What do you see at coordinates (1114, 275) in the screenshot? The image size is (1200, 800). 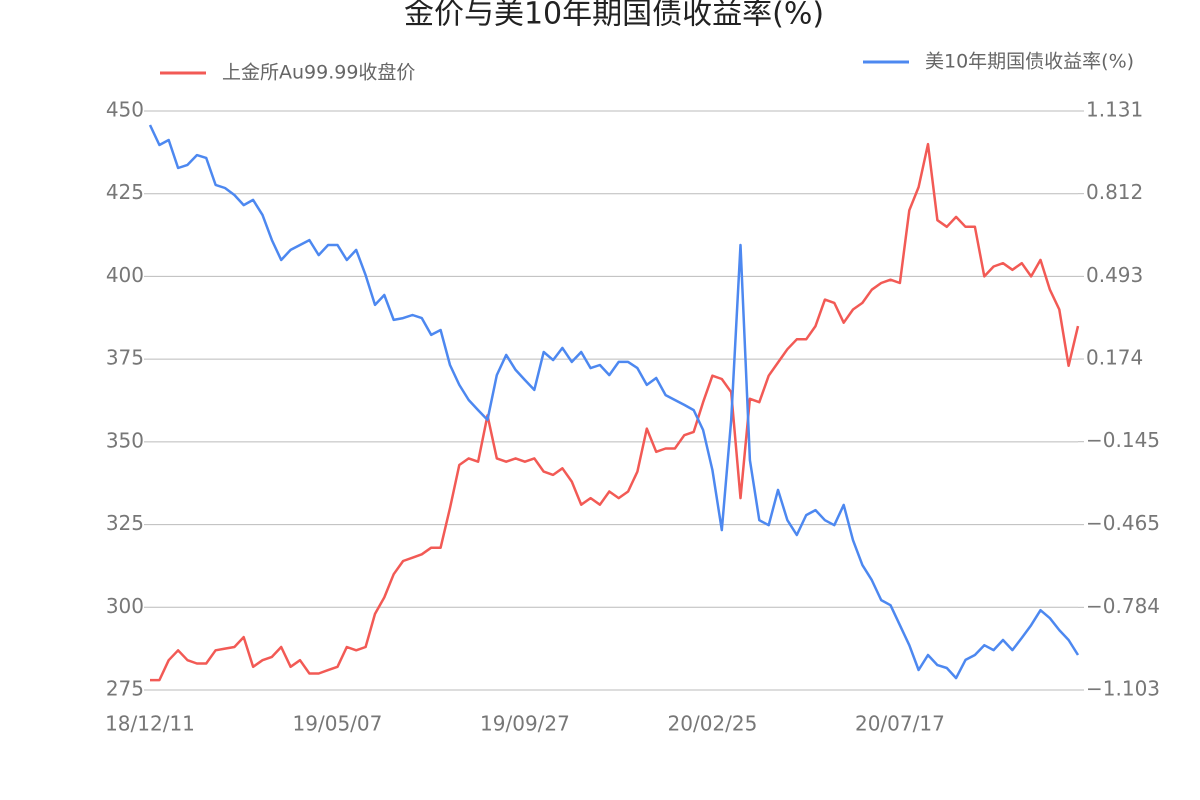 I see `y2-tick-label: 0.493` at bounding box center [1114, 275].